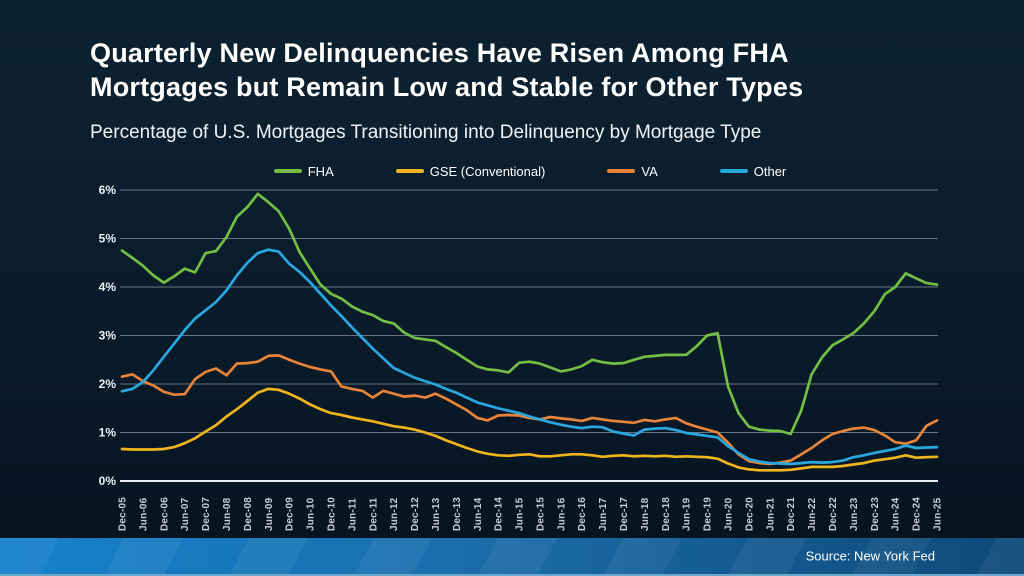  I want to click on svg-text: Jun-09, so click(269, 514).